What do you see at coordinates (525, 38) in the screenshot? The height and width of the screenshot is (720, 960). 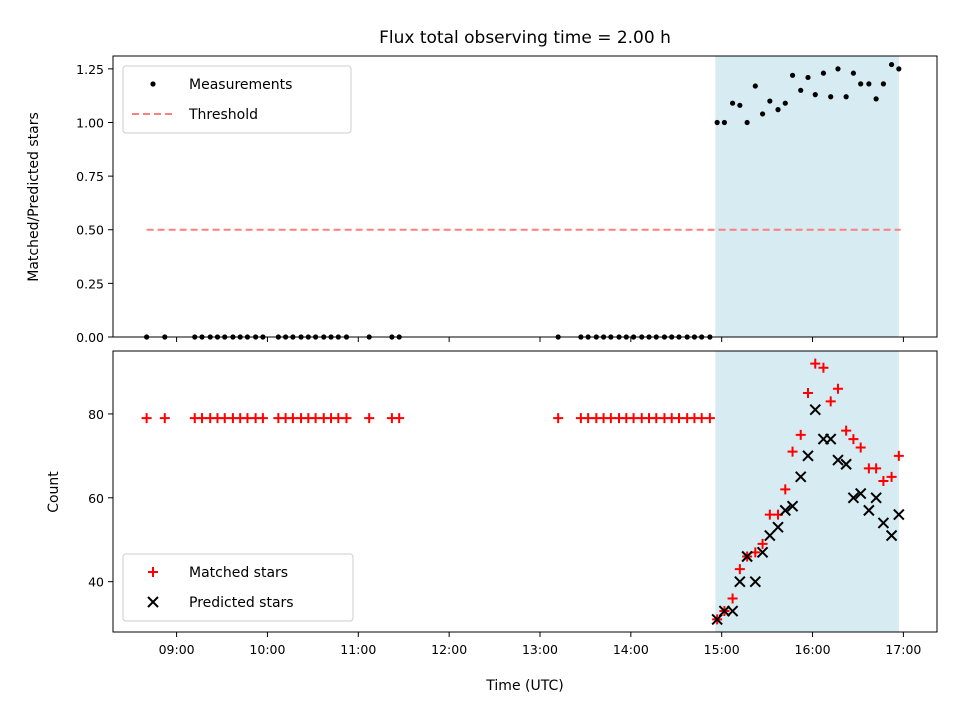 I see `chart-title: Flux total observing time = 2.00 h` at bounding box center [525, 38].